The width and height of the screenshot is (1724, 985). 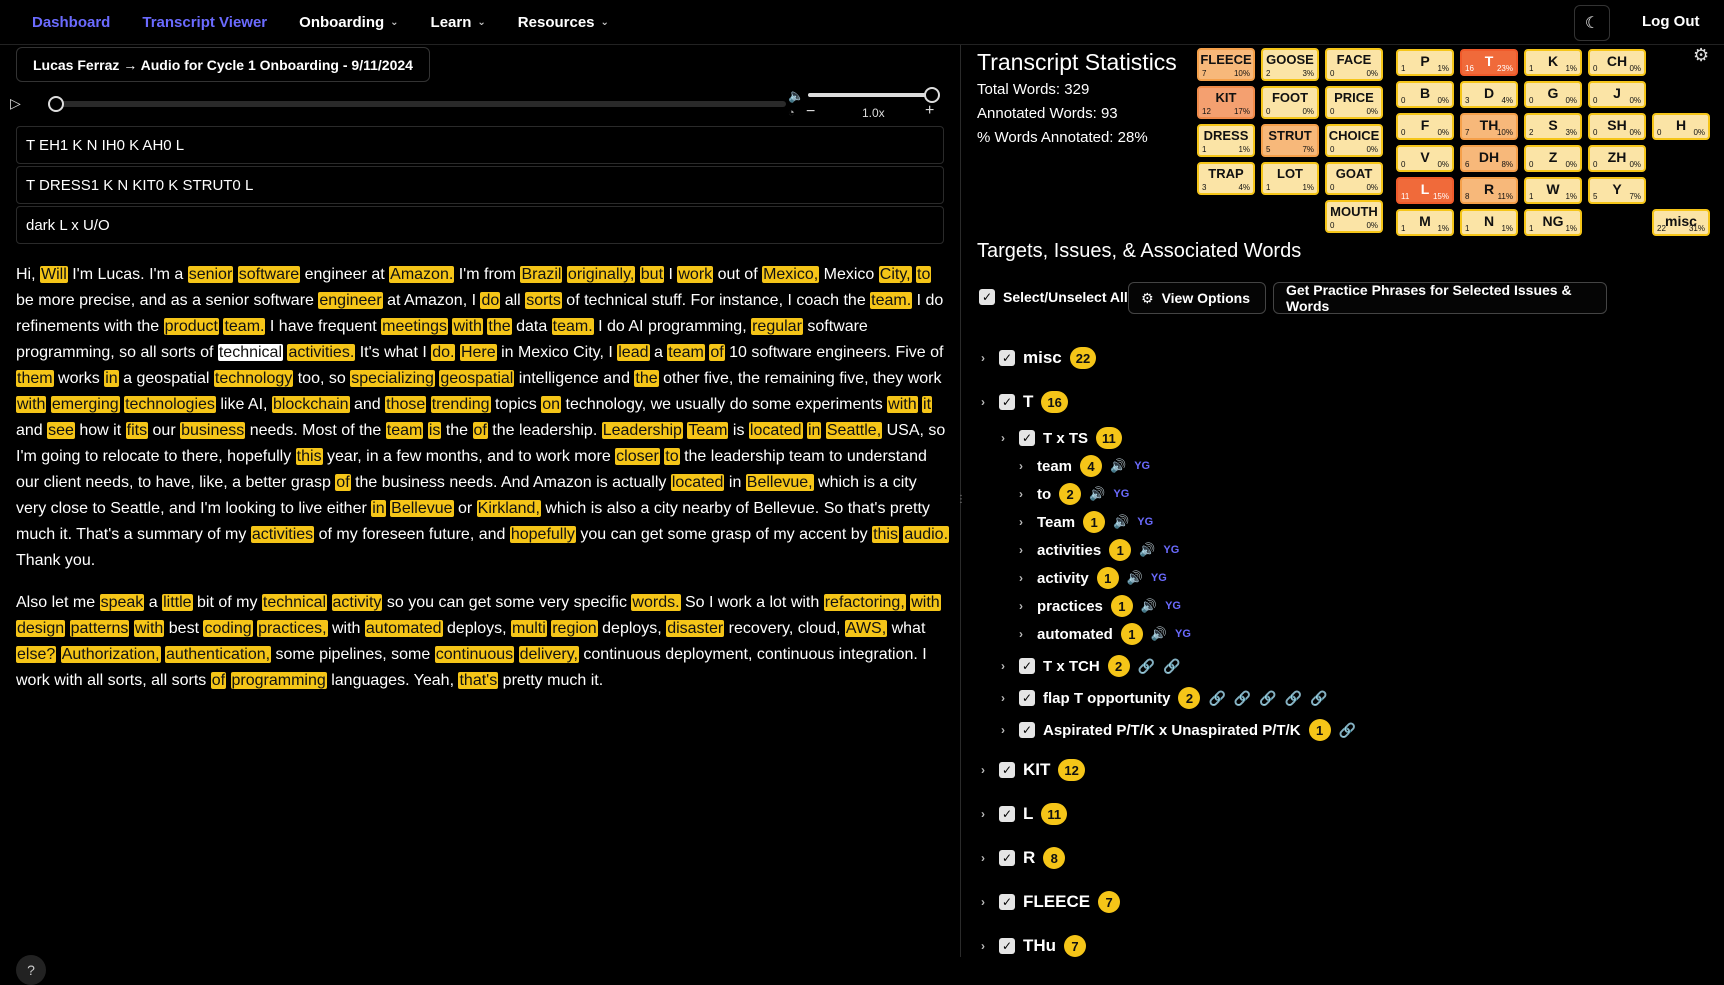 I want to click on highlighted-word: sorts, so click(x=543, y=300).